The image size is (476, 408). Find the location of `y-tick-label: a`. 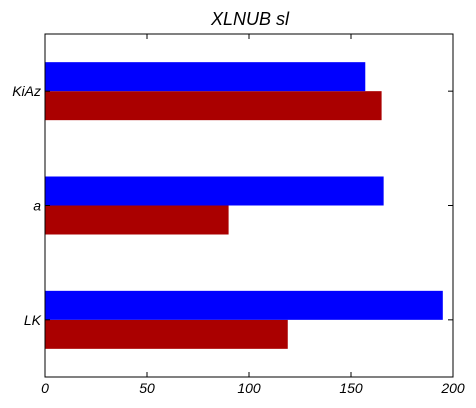

y-tick-label: a is located at coordinates (37, 206).